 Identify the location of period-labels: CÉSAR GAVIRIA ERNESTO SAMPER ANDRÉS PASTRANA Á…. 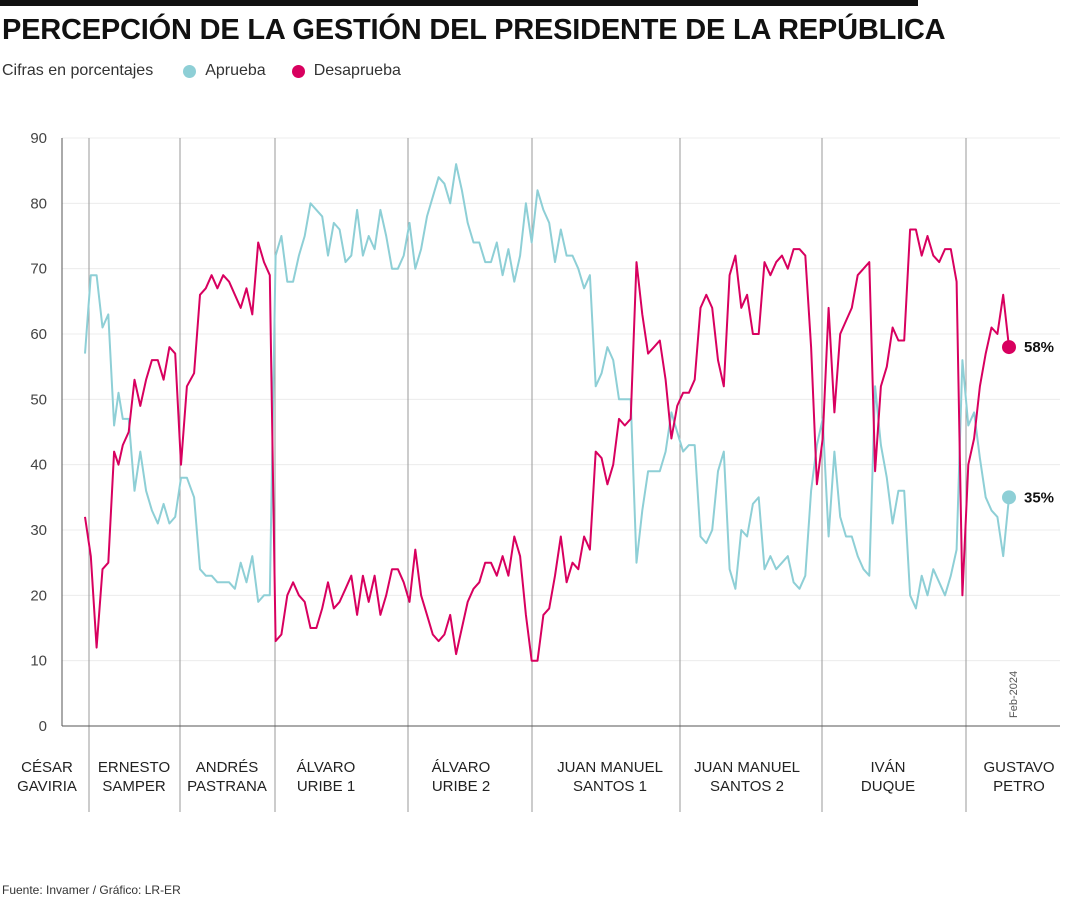
(535, 777).